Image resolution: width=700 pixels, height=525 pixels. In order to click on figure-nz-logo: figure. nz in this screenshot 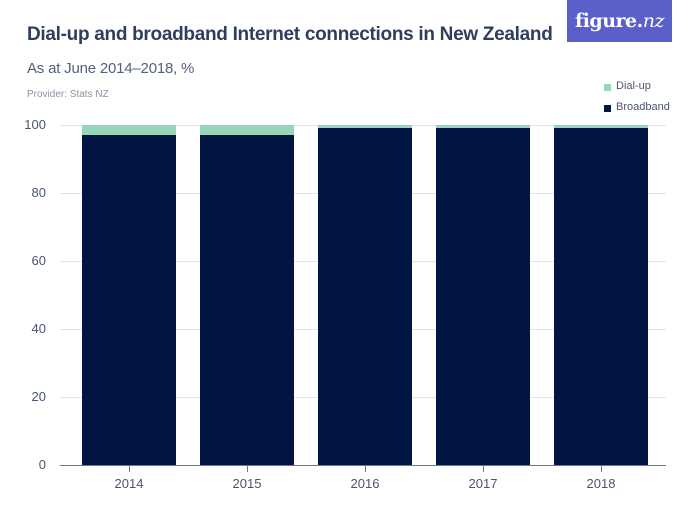, I will do `click(619, 21)`.